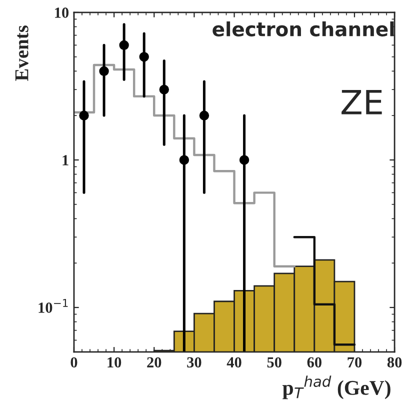 The width and height of the screenshot is (411, 414). I want to click on x-tick-label: 70, so click(355, 362).